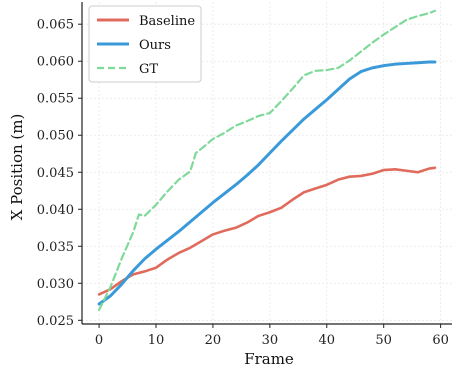  What do you see at coordinates (440, 340) in the screenshot?
I see `x-tick-label: 60` at bounding box center [440, 340].